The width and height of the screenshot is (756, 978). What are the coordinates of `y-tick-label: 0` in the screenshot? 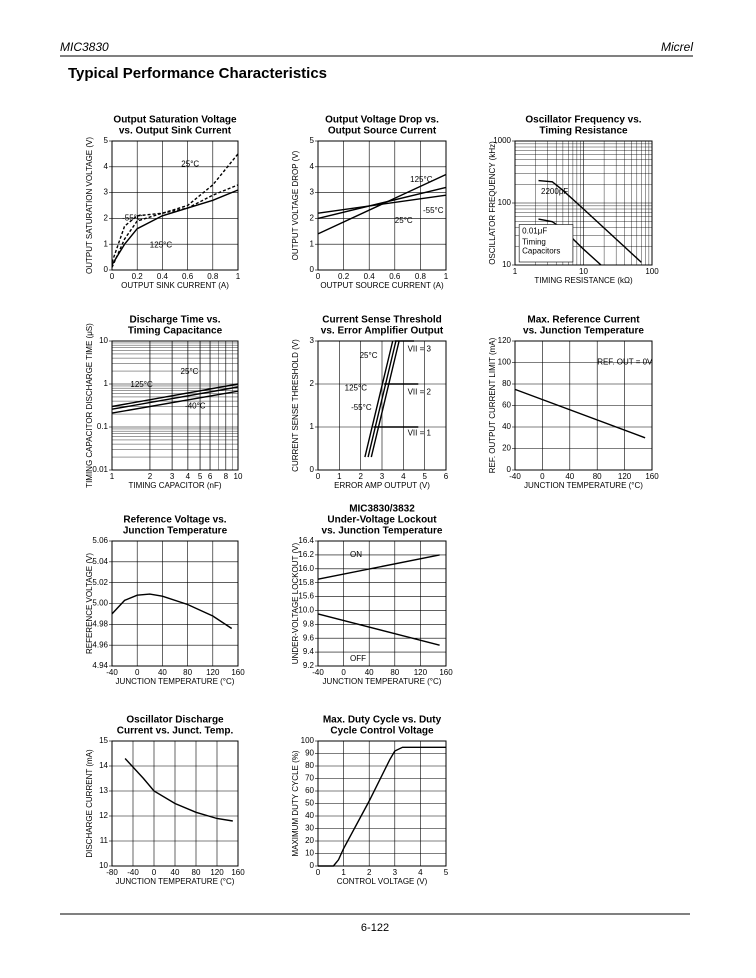 It's located at (509, 469).